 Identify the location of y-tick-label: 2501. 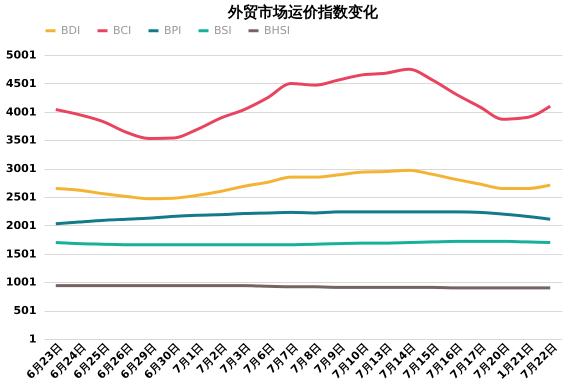
(21, 197).